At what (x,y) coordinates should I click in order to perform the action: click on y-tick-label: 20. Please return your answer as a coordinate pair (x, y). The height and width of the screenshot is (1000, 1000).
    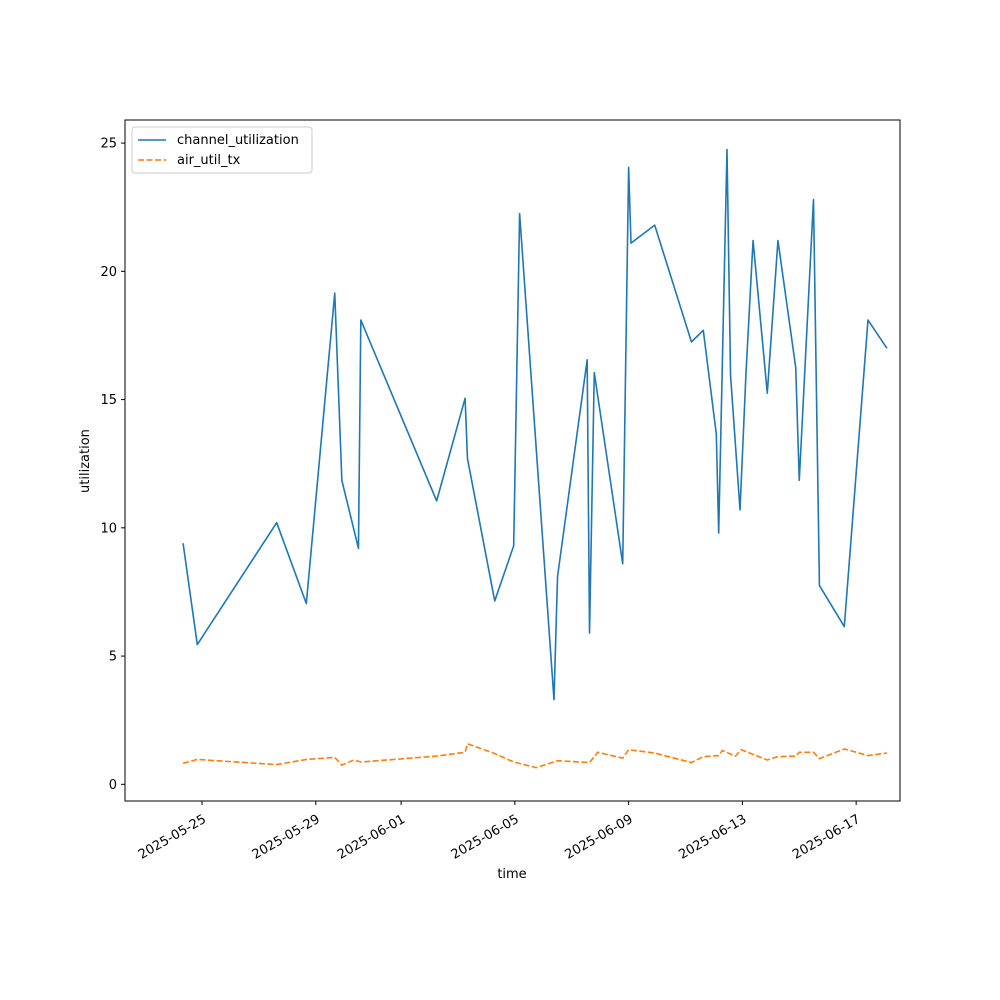
    Looking at the image, I should click on (108, 272).